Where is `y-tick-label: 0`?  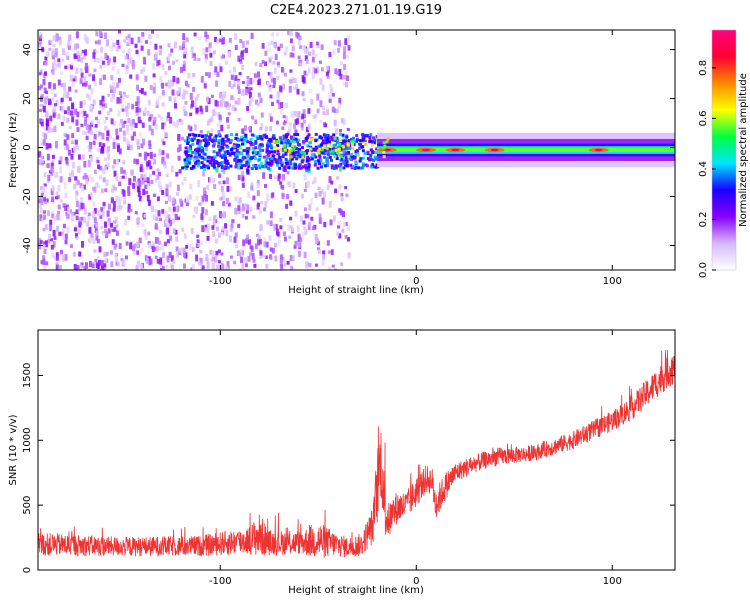
y-tick-label: 0 is located at coordinates (27, 570).